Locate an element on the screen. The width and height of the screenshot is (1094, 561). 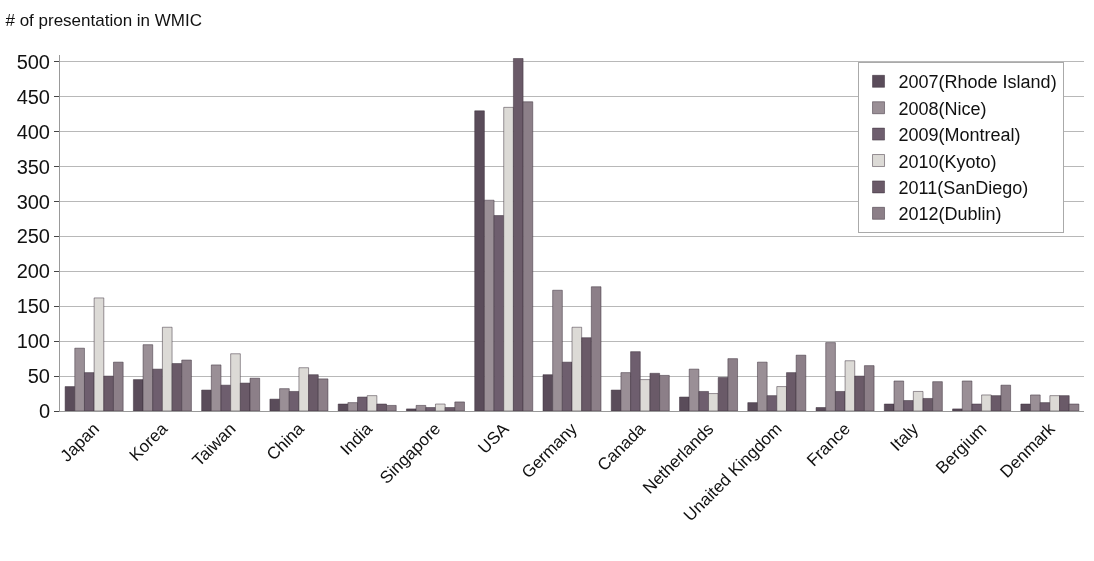
y-tick-label: 200 is located at coordinates (33, 271).